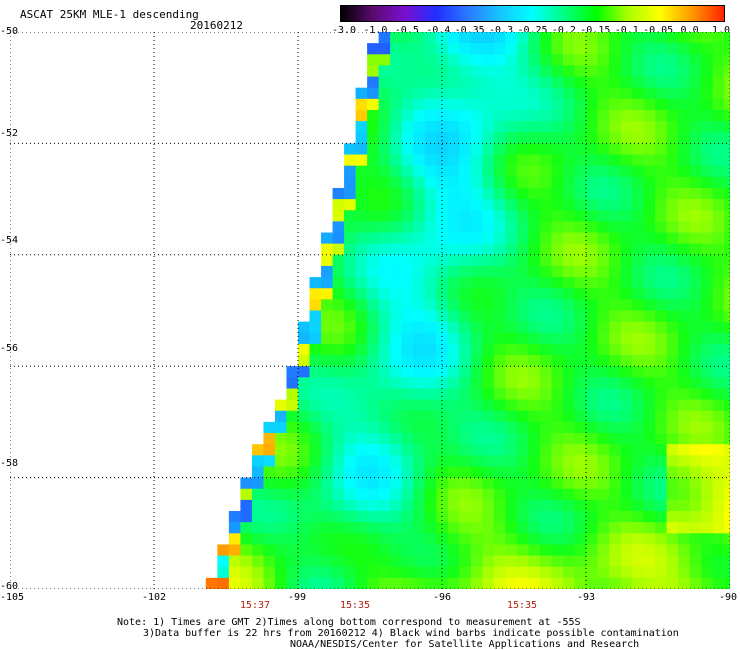 The width and height of the screenshot is (740, 650). What do you see at coordinates (522, 605) in the screenshot?
I see `pass-time-label: 15:35` at bounding box center [522, 605].